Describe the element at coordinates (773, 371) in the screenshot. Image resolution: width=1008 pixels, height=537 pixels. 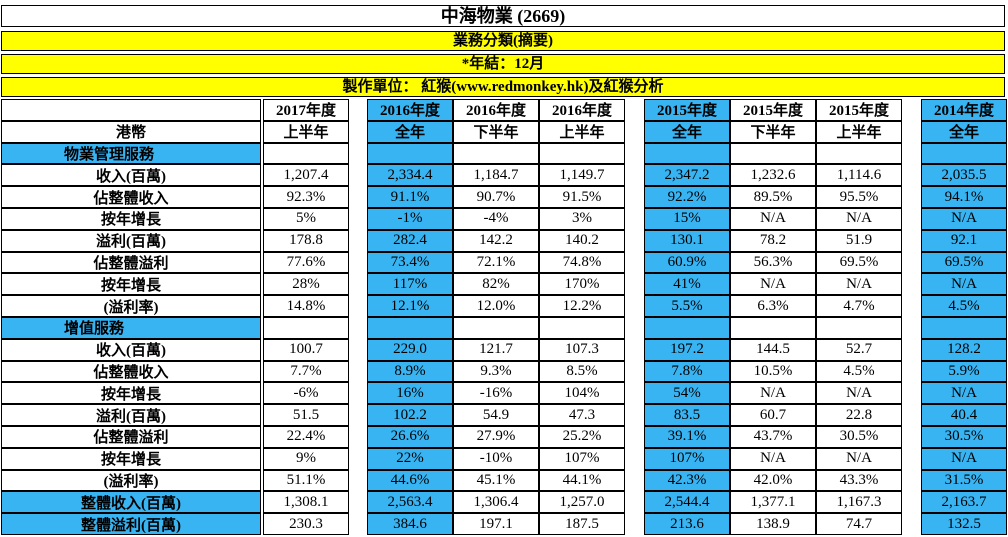
I see `data-cell: 10.5%` at that location.